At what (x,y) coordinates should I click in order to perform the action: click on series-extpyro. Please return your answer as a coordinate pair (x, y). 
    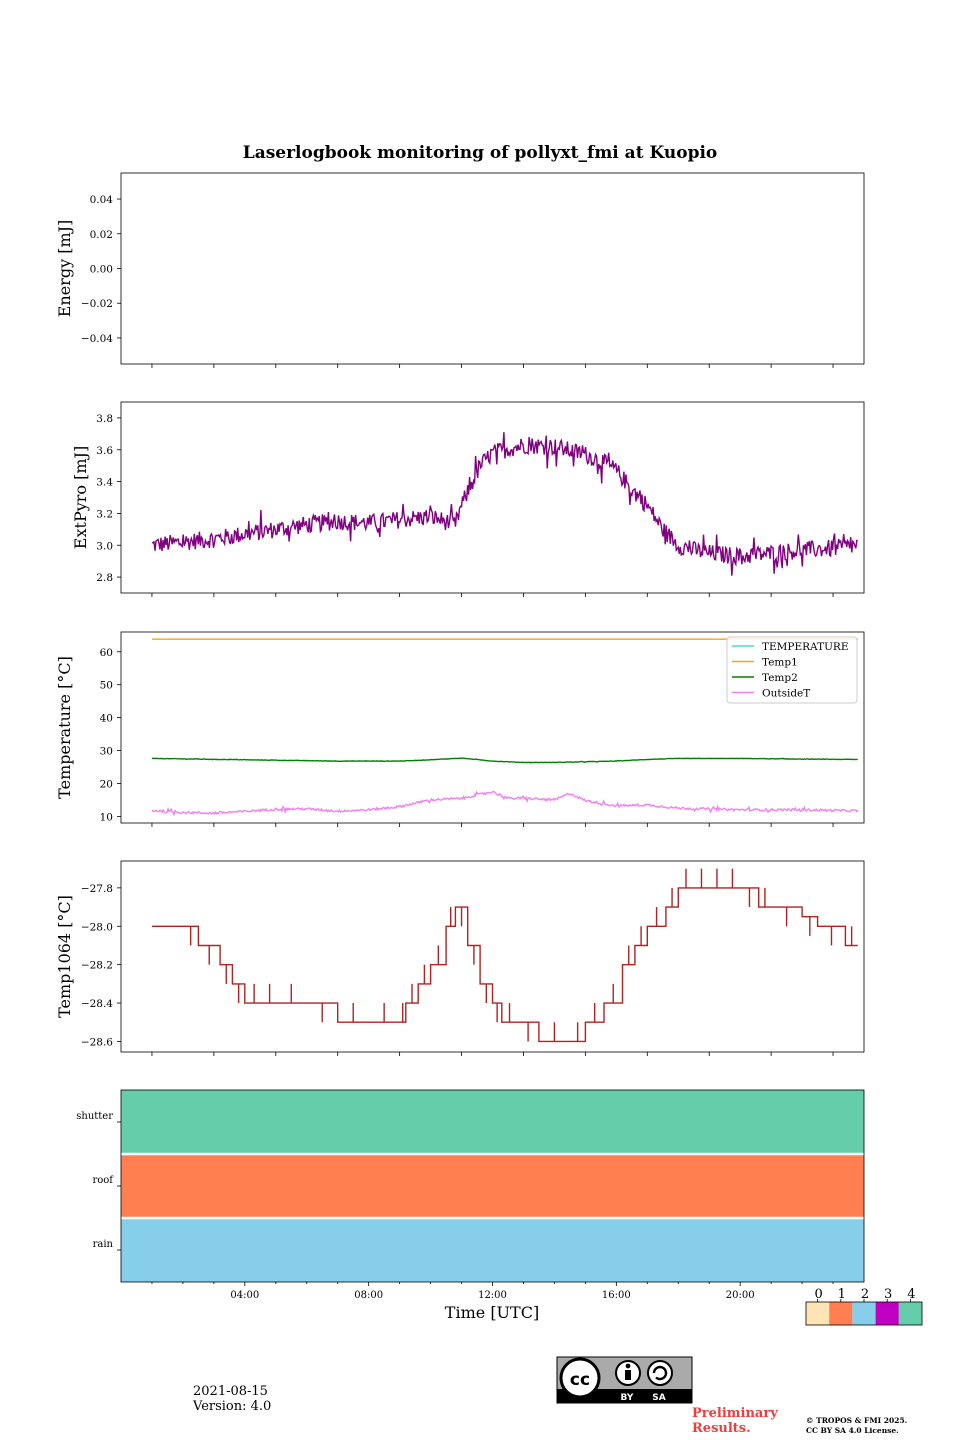
    Looking at the image, I should click on (504, 504).